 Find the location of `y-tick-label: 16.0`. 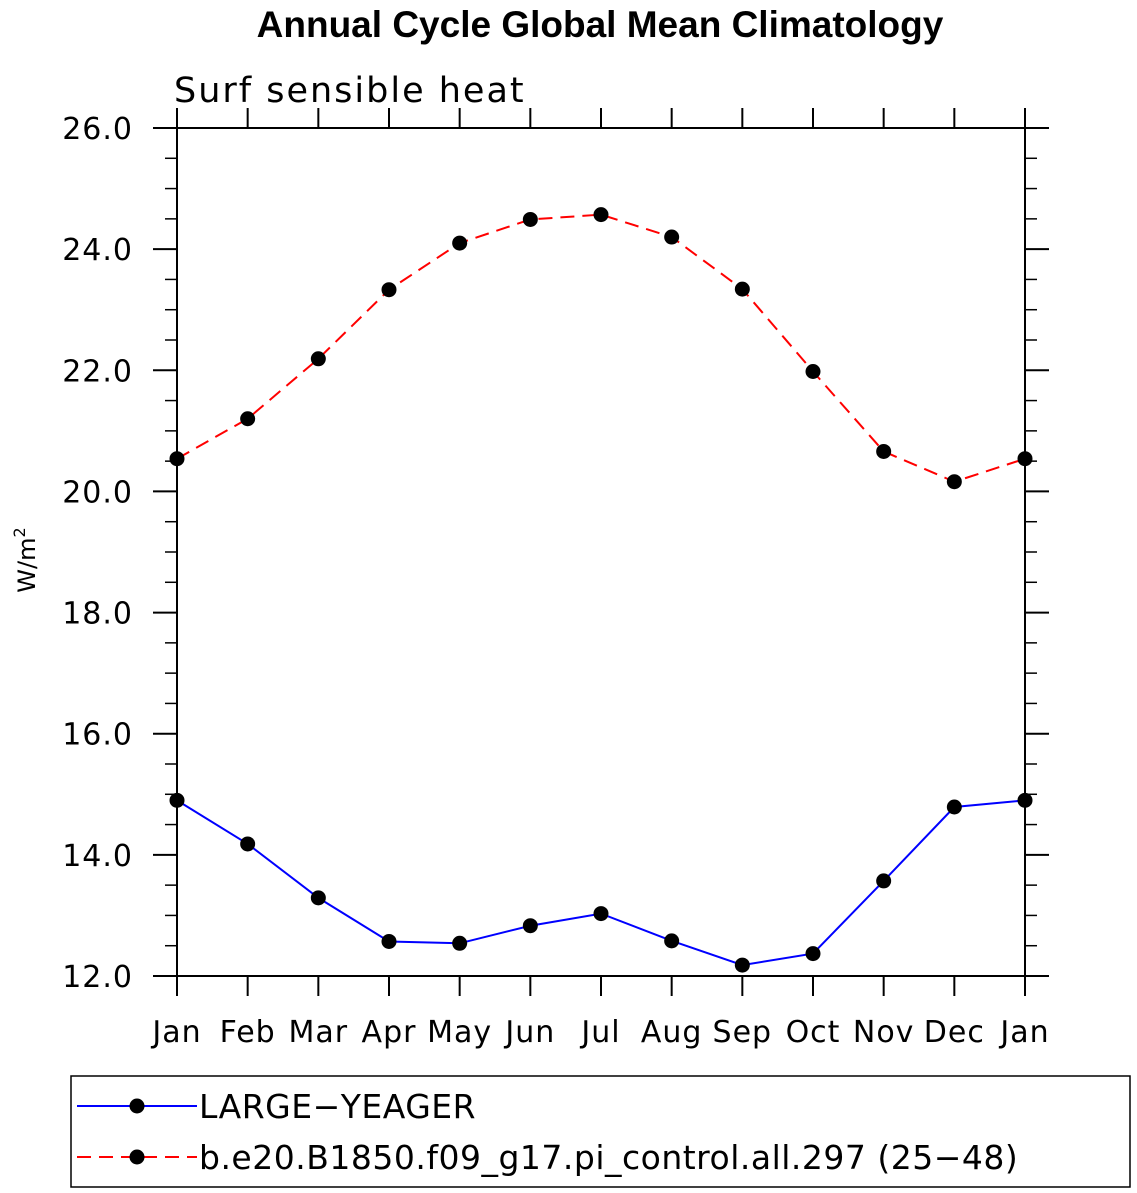

y-tick-label: 16.0 is located at coordinates (97, 735).